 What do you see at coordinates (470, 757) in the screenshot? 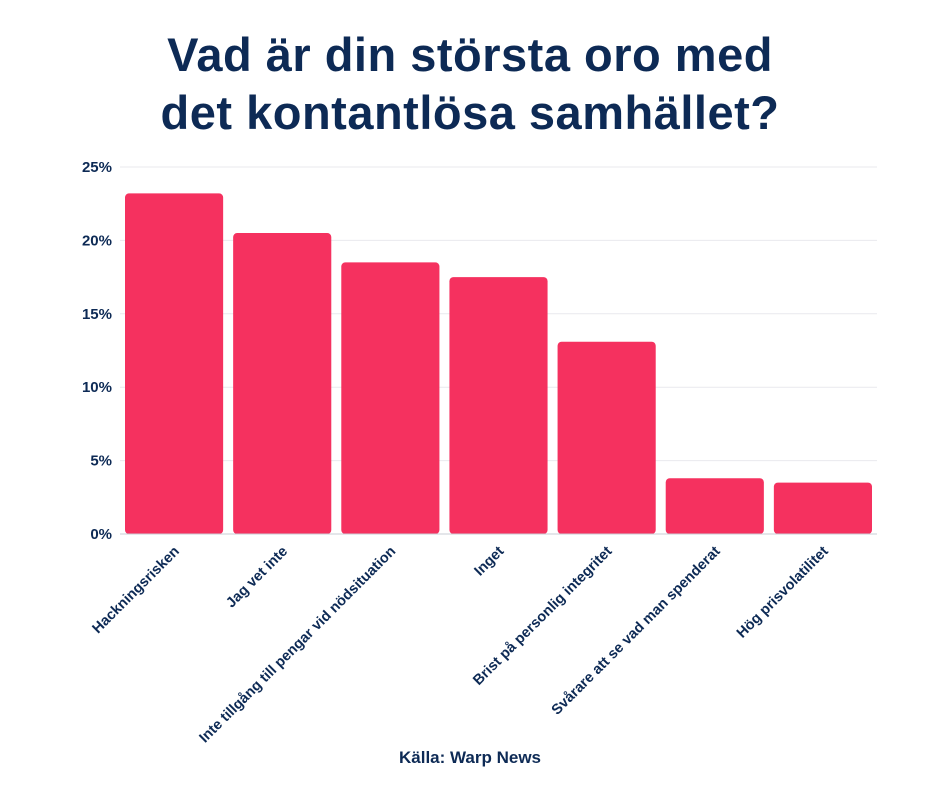
I see `source-label: Källa: Warp News` at bounding box center [470, 757].